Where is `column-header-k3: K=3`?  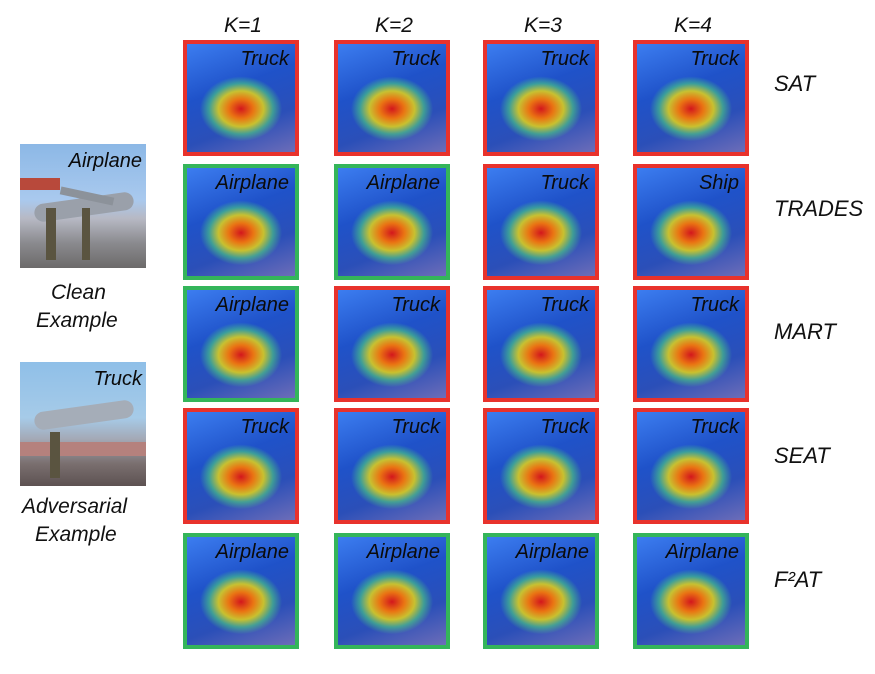
column-header-k3: K=3 is located at coordinates (543, 25).